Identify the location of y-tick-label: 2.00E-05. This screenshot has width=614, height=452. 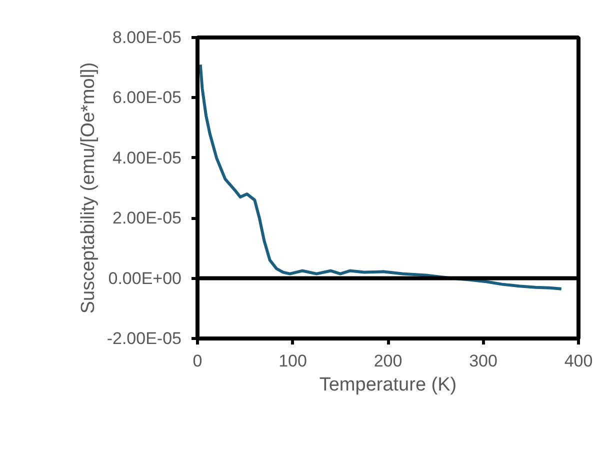
(147, 218).